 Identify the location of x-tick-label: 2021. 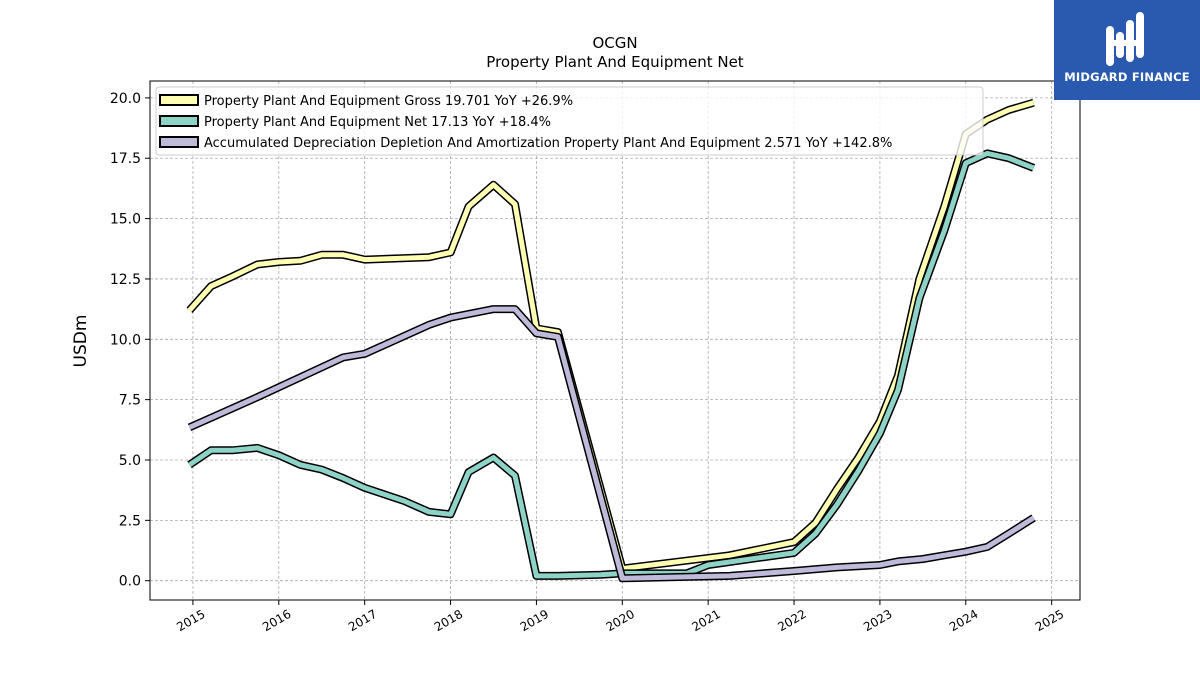
(705, 620).